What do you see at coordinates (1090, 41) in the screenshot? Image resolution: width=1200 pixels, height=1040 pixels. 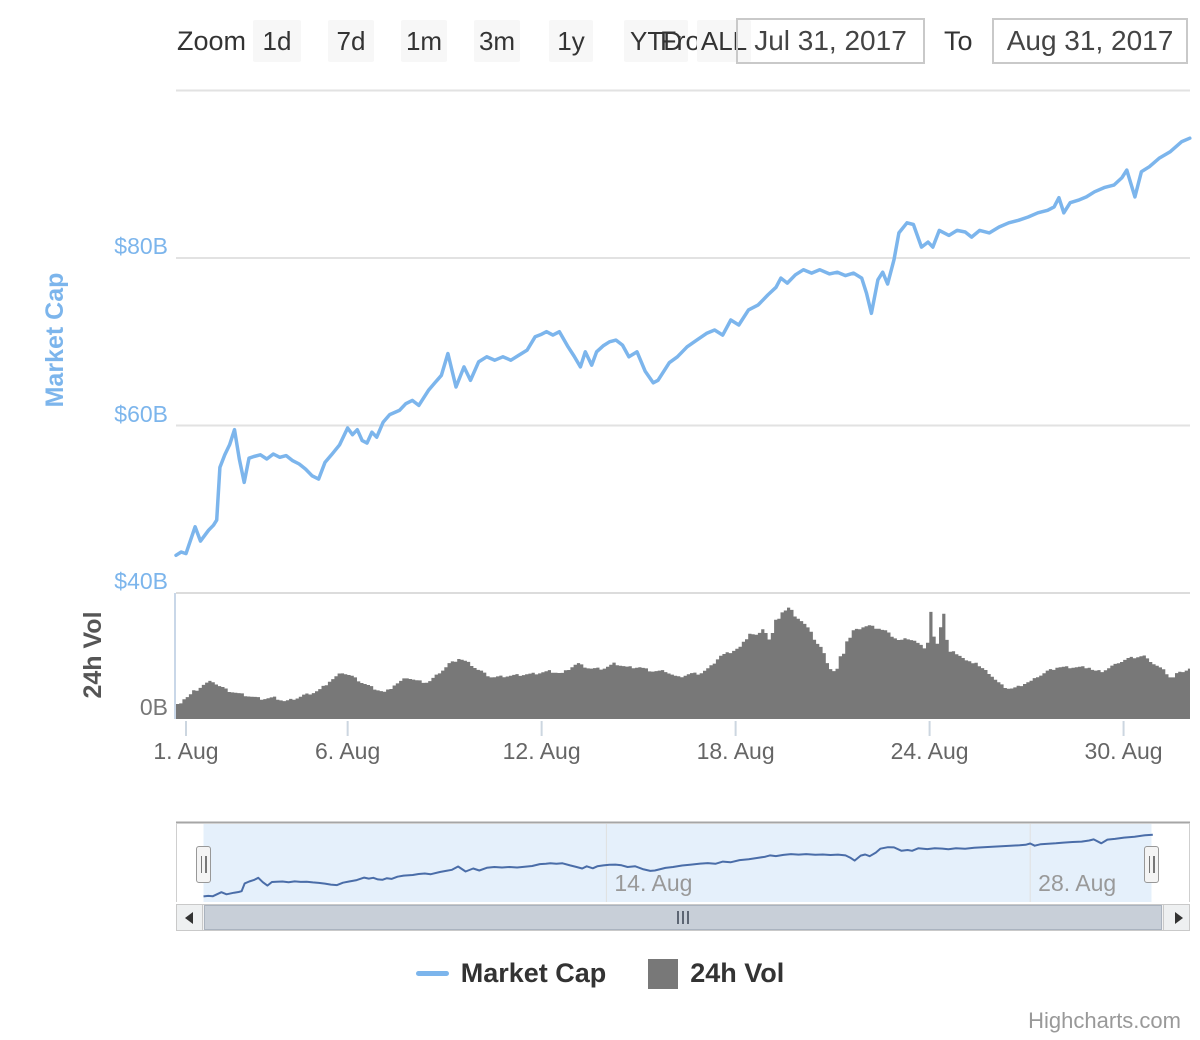 I see `to-date-input` at bounding box center [1090, 41].